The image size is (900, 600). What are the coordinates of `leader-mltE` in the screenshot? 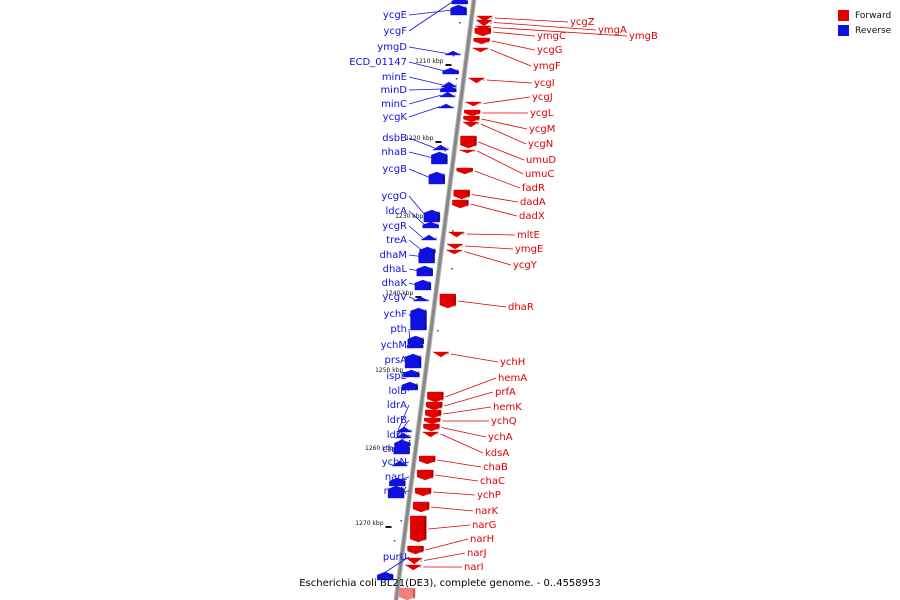 It's located at (491, 234).